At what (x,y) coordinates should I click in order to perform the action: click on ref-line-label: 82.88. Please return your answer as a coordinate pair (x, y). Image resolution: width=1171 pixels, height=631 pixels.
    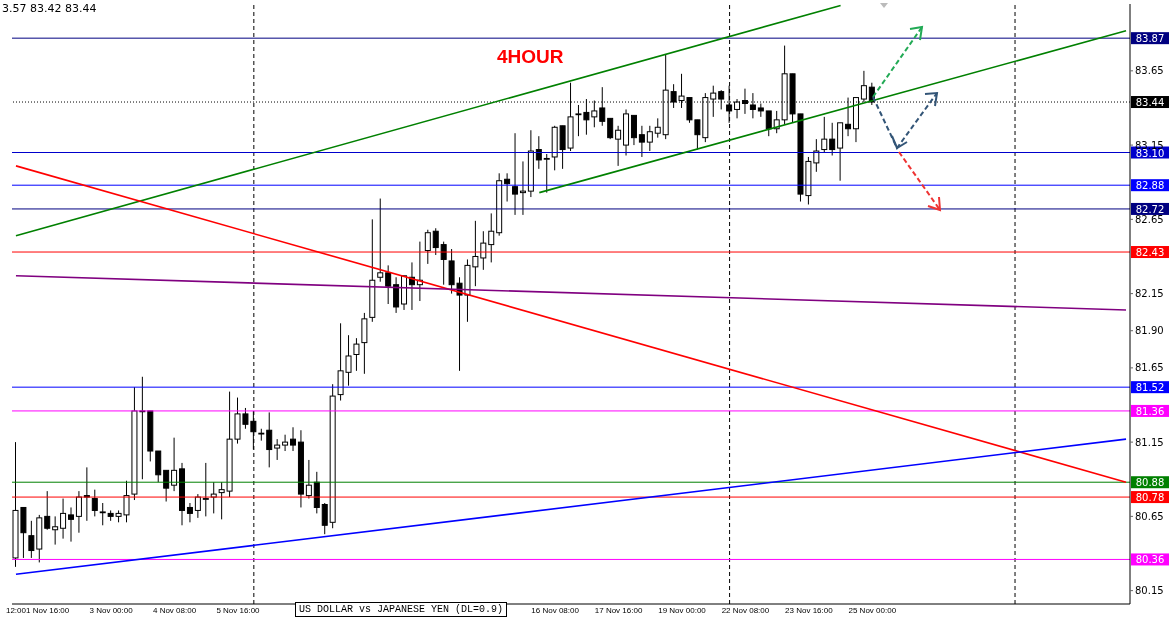
    Looking at the image, I should click on (1150, 186).